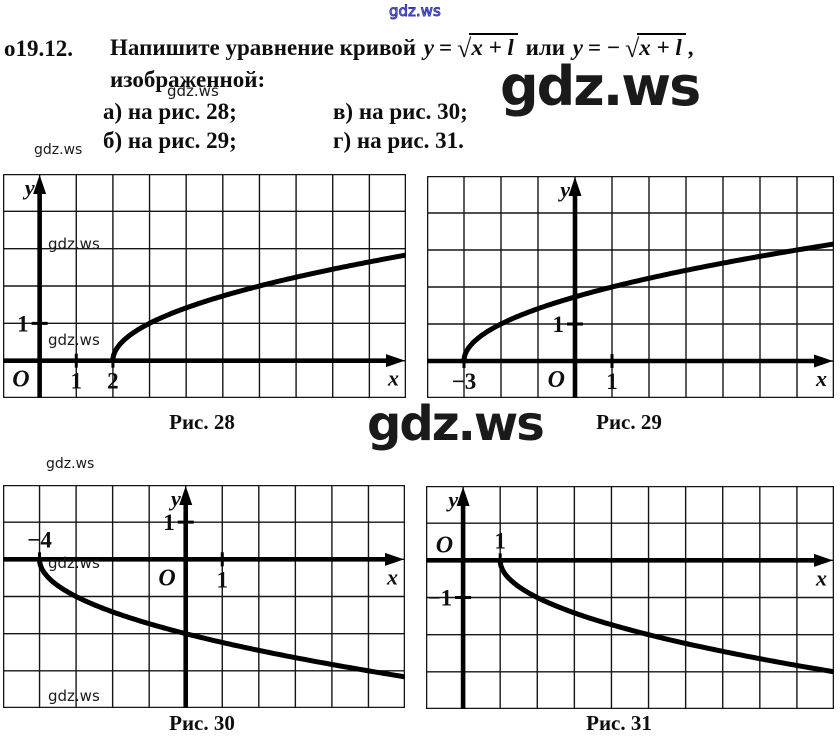 The width and height of the screenshot is (840, 745). I want to click on formula-sqrt-positive: y = √x + l, so click(471, 48).